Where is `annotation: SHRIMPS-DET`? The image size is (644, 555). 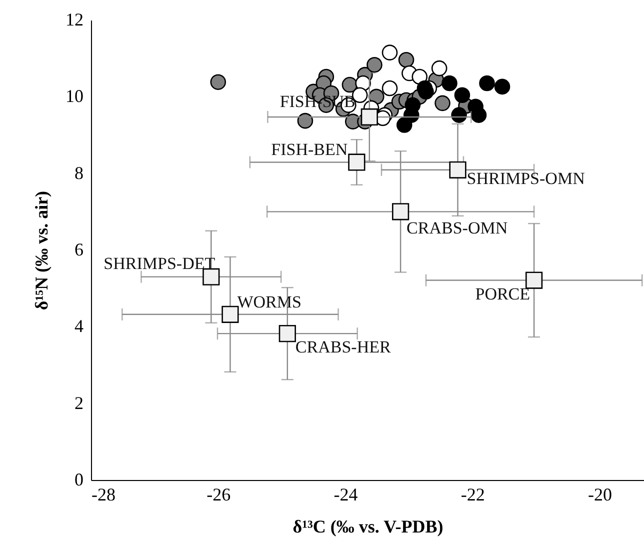
annotation: SHRIMPS-DET is located at coordinates (160, 263).